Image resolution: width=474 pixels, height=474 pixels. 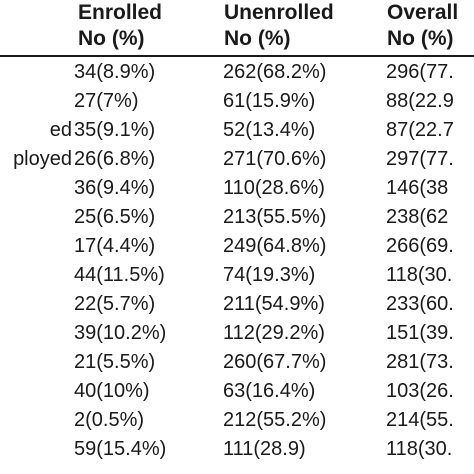 I want to click on cell-overall: 233(60., so click(x=420, y=304).